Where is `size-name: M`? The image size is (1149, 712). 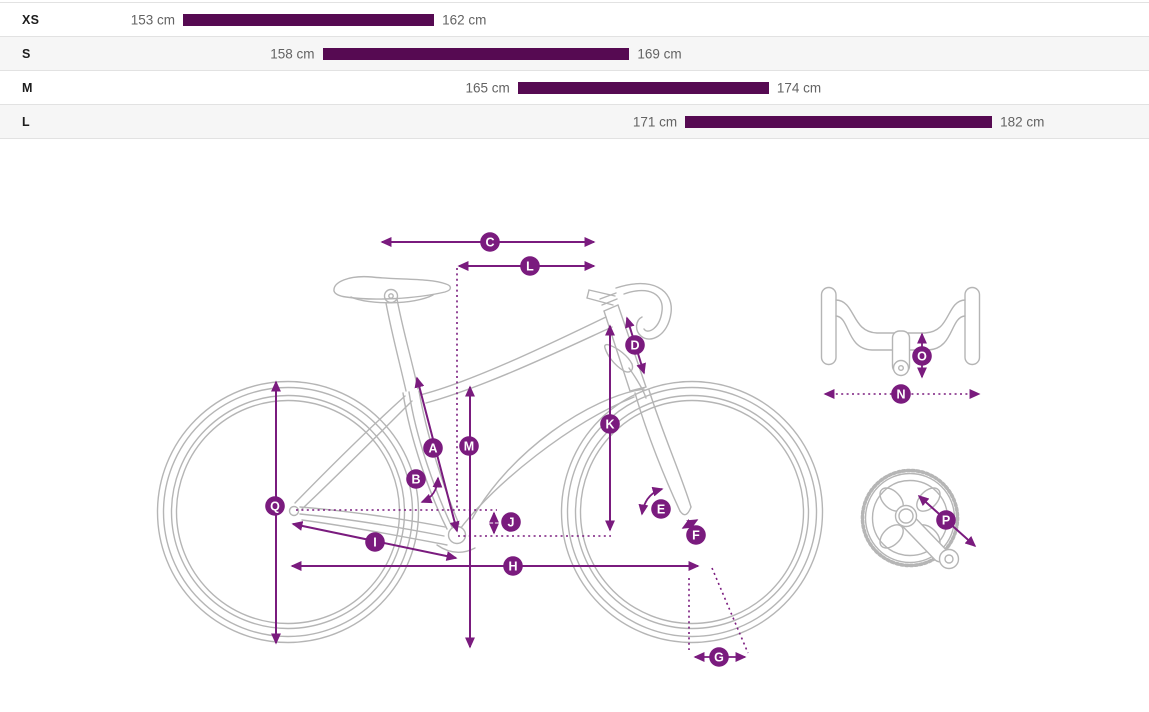 size-name: M is located at coordinates (27, 87).